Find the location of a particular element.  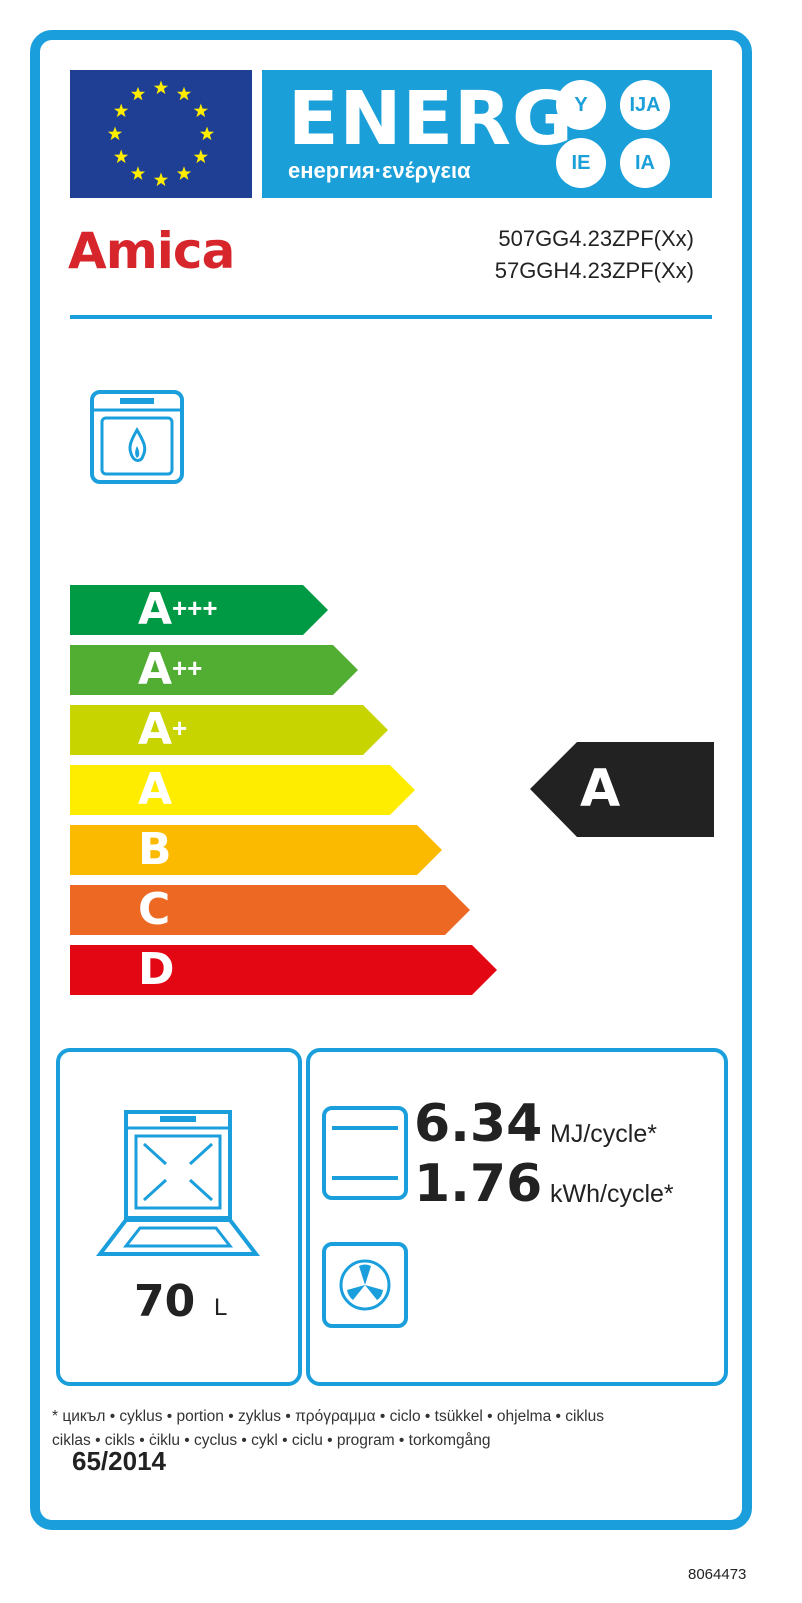

gas-oven-icon is located at coordinates (137, 437).